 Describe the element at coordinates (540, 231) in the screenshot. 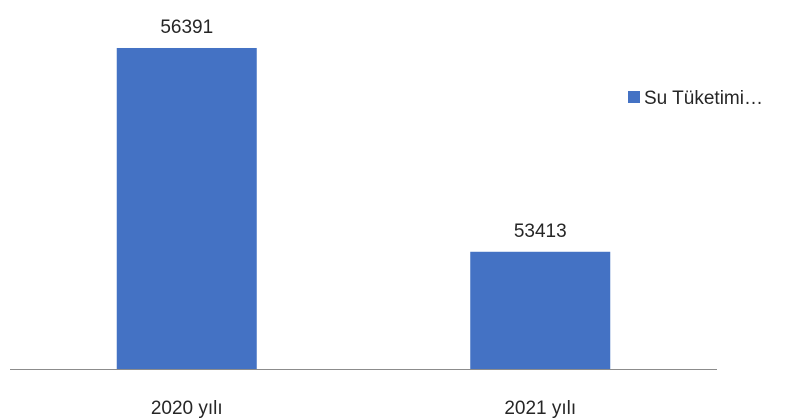

I see `data-label-2: 53413` at that location.